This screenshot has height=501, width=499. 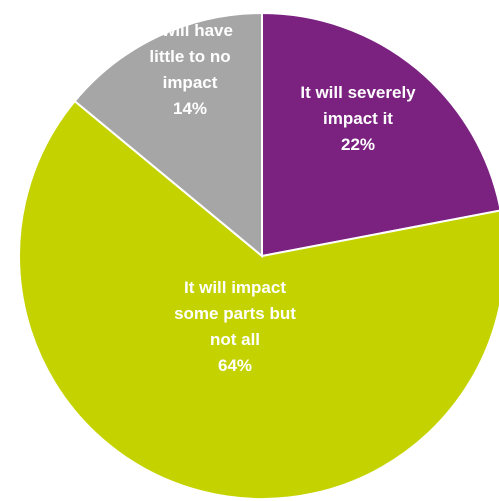 What do you see at coordinates (189, 56) in the screenshot?
I see `slice-label-line: little to no` at bounding box center [189, 56].